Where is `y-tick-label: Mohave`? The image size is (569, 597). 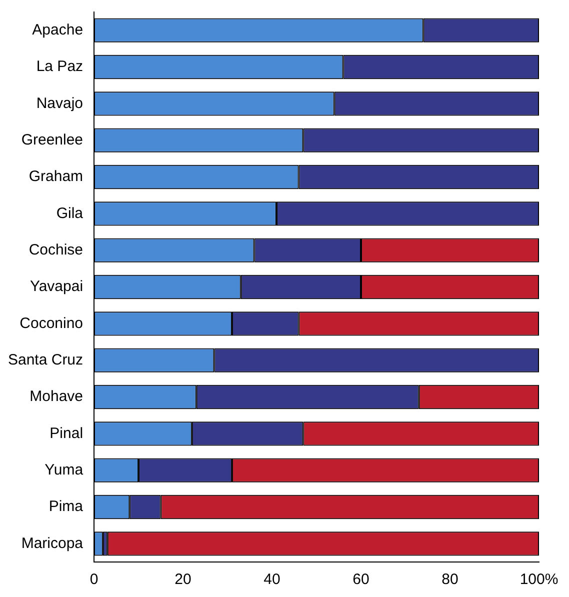 y-tick-label: Mohave is located at coordinates (57, 397).